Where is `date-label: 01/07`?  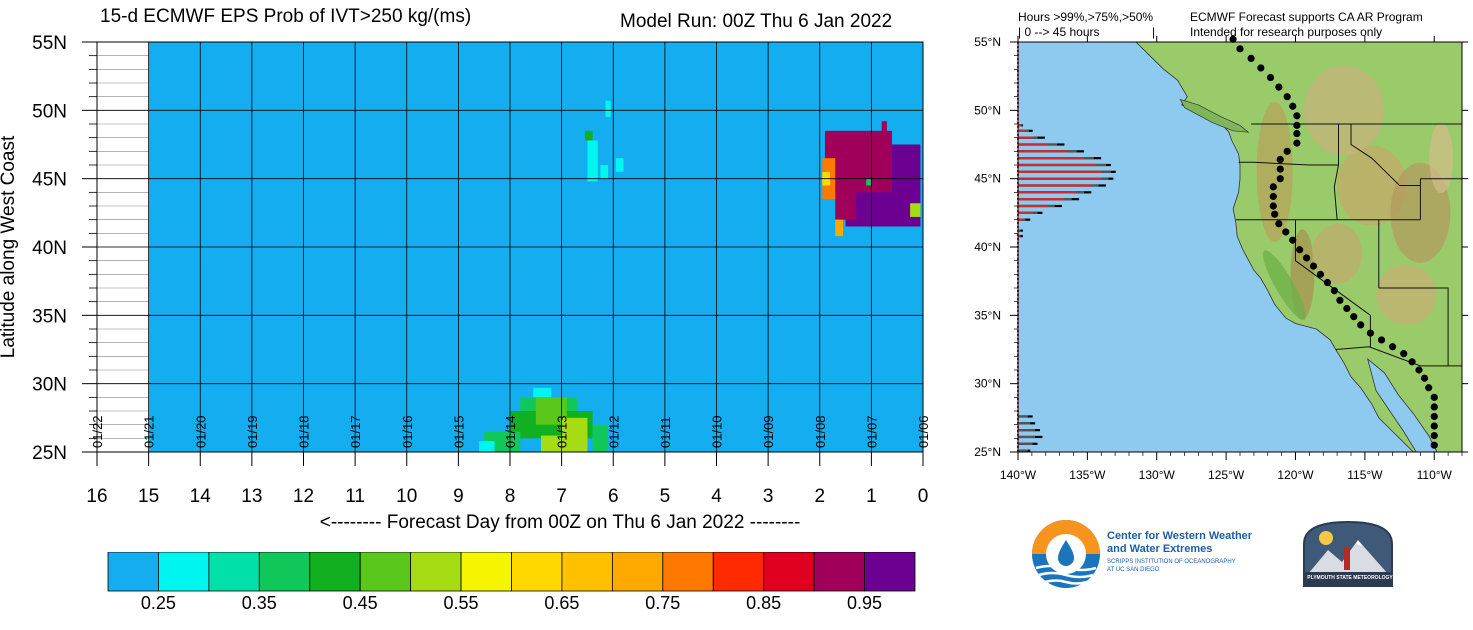
date-label: 01/07 is located at coordinates (871, 431).